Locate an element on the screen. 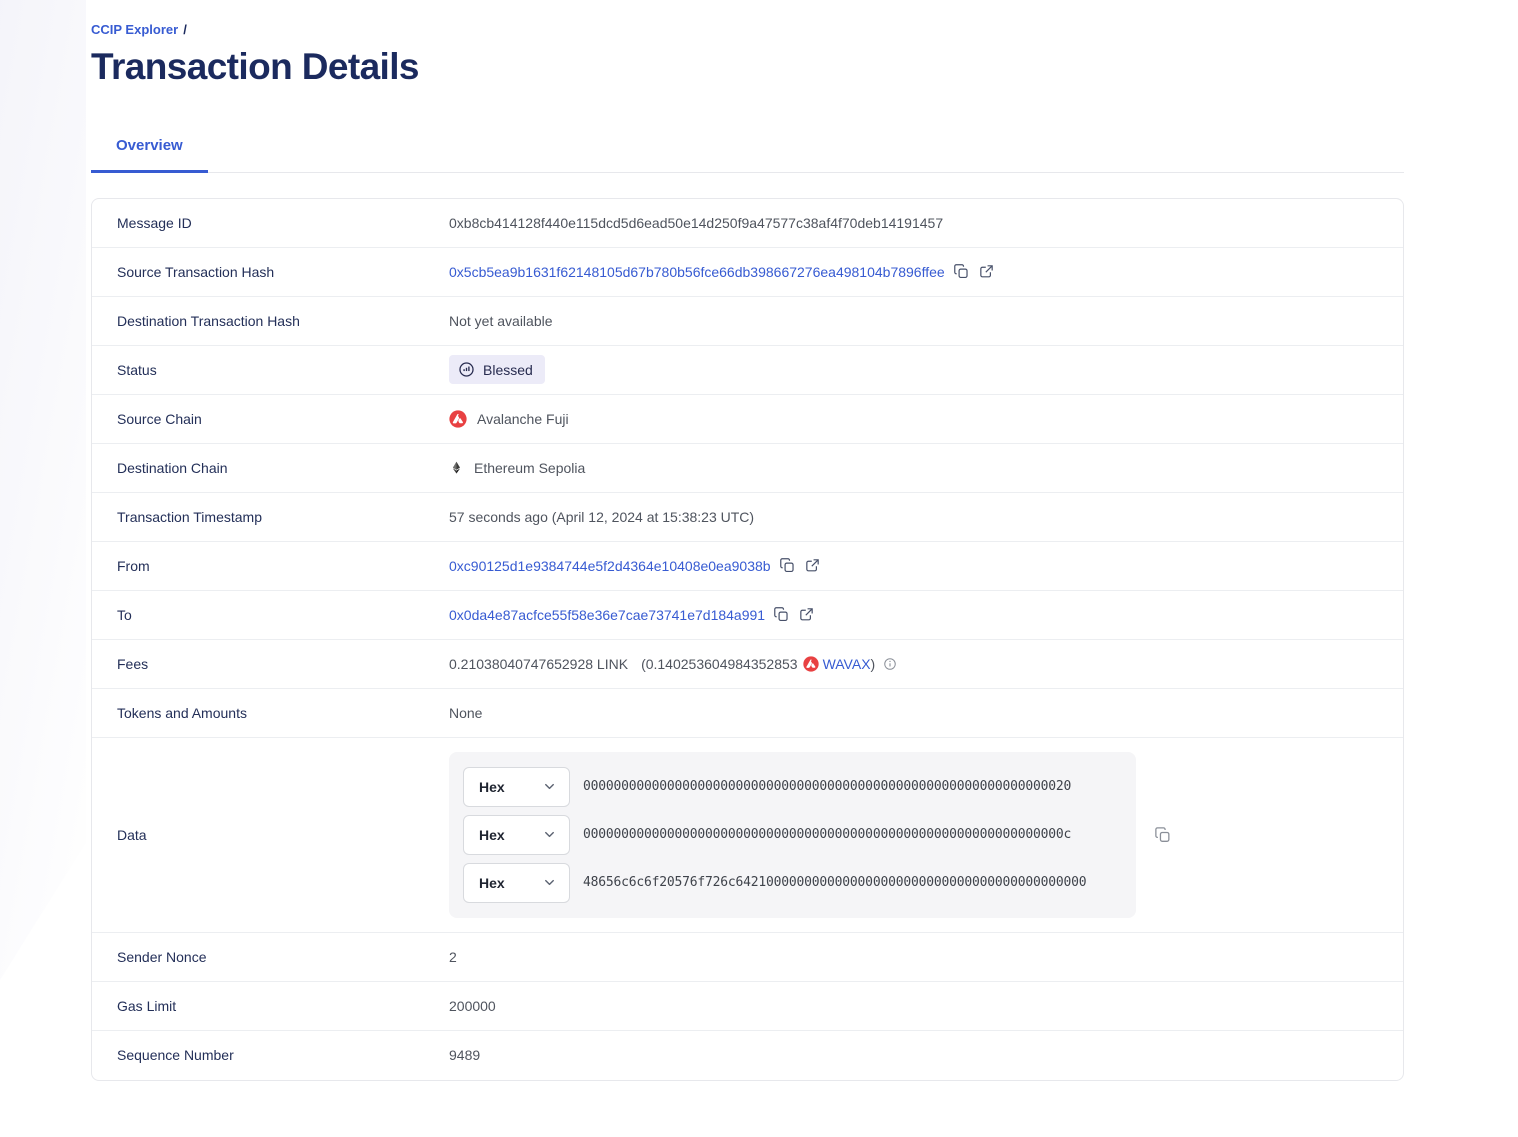  data-label: Data is located at coordinates (132, 834).